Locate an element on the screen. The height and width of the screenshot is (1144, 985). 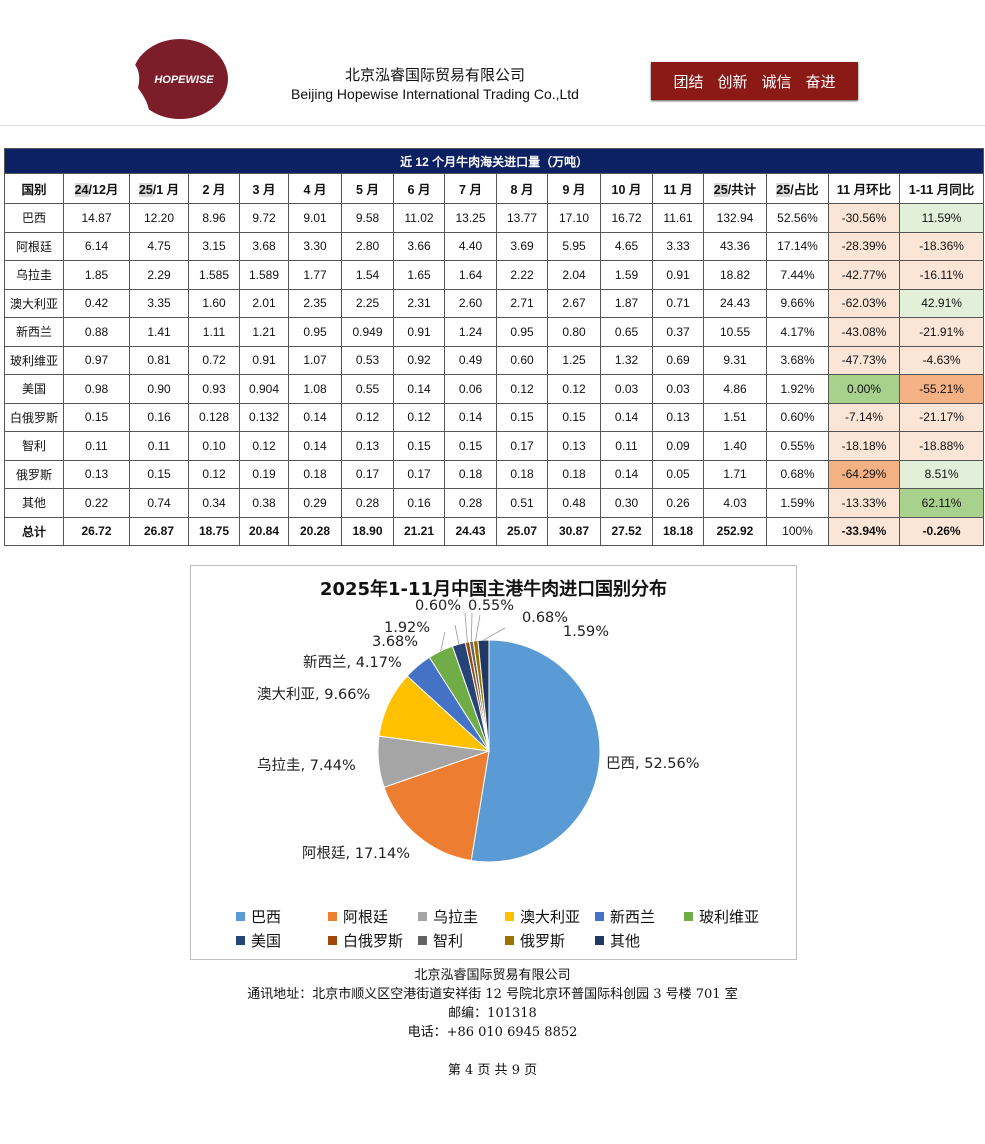
value-cell: 21.21 is located at coordinates (419, 531).